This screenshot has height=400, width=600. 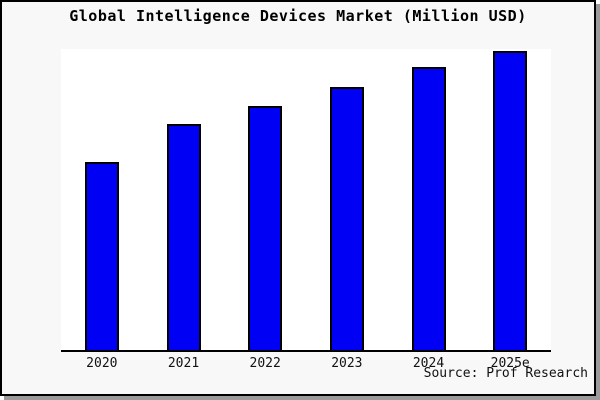 I want to click on bar-slot-2024, so click(x=429, y=199).